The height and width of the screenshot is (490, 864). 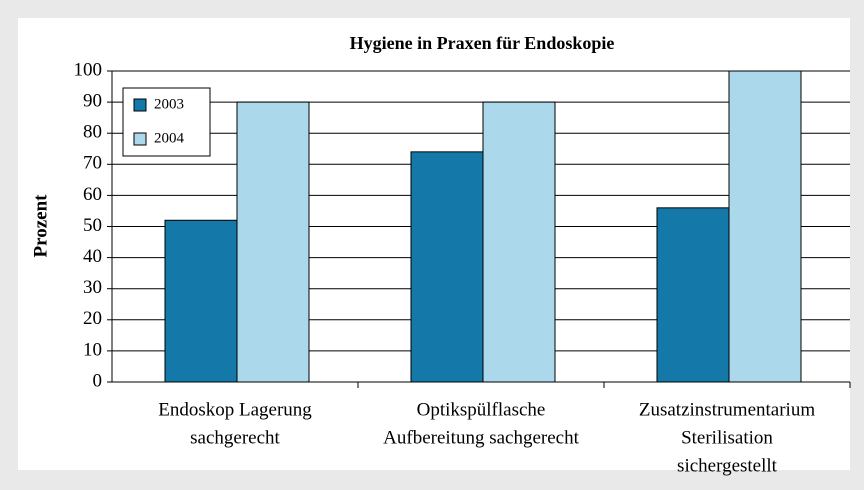 I want to click on x-tick-label: sichergestellt, so click(x=727, y=465).